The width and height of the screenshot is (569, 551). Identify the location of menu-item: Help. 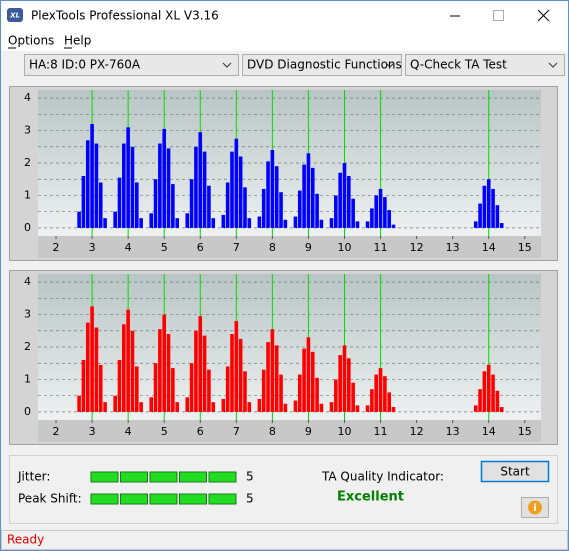
(77, 41).